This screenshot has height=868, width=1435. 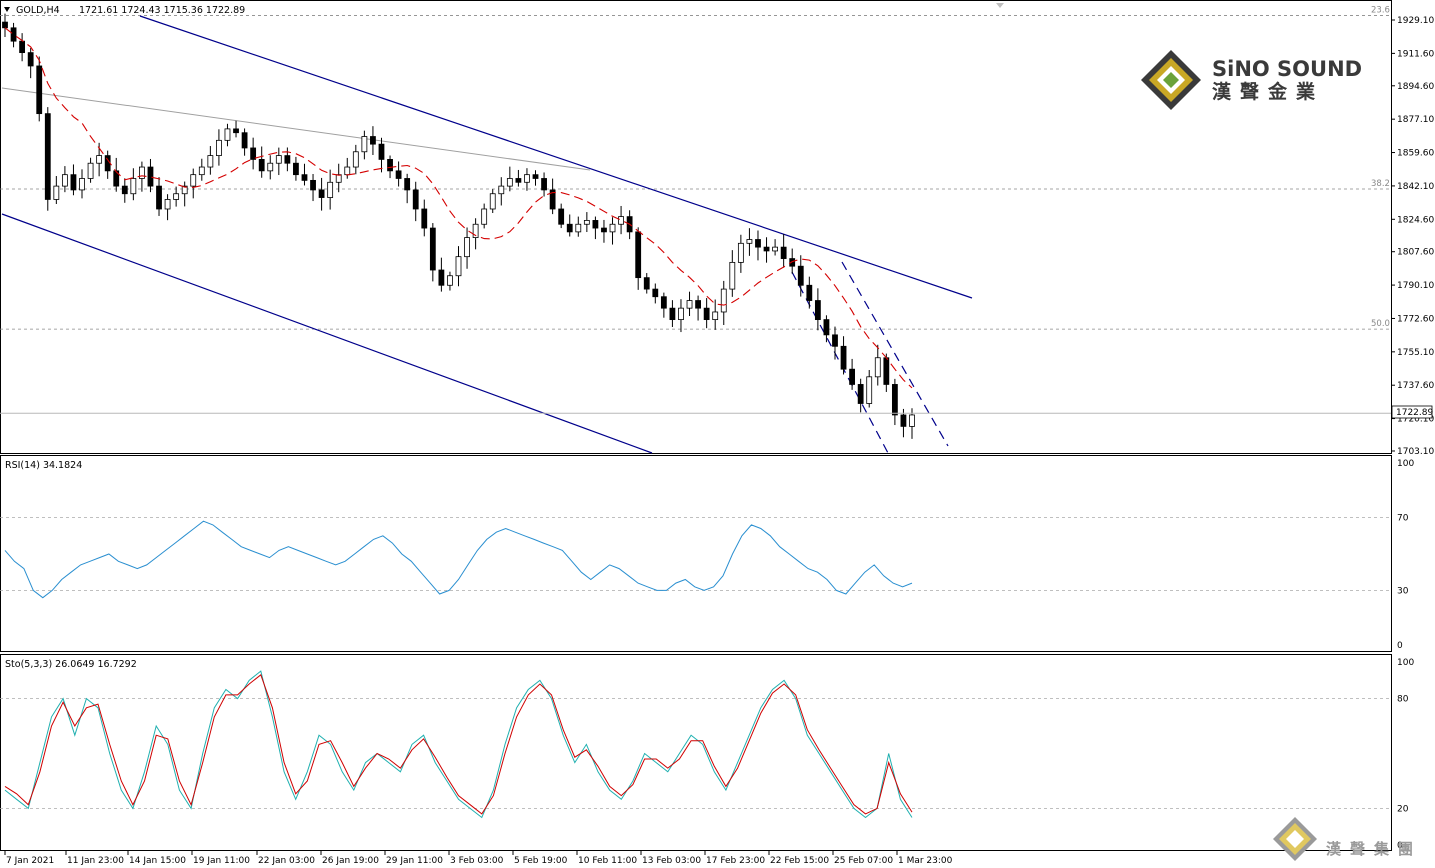 What do you see at coordinates (458, 559) in the screenshot?
I see `rsi-line` at bounding box center [458, 559].